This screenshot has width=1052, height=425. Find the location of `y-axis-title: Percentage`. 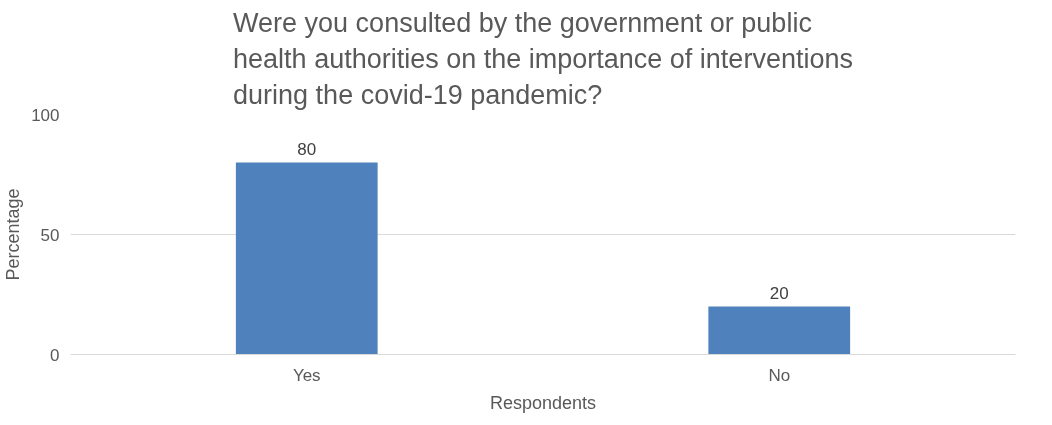

y-axis-title: Percentage is located at coordinates (13, 234).